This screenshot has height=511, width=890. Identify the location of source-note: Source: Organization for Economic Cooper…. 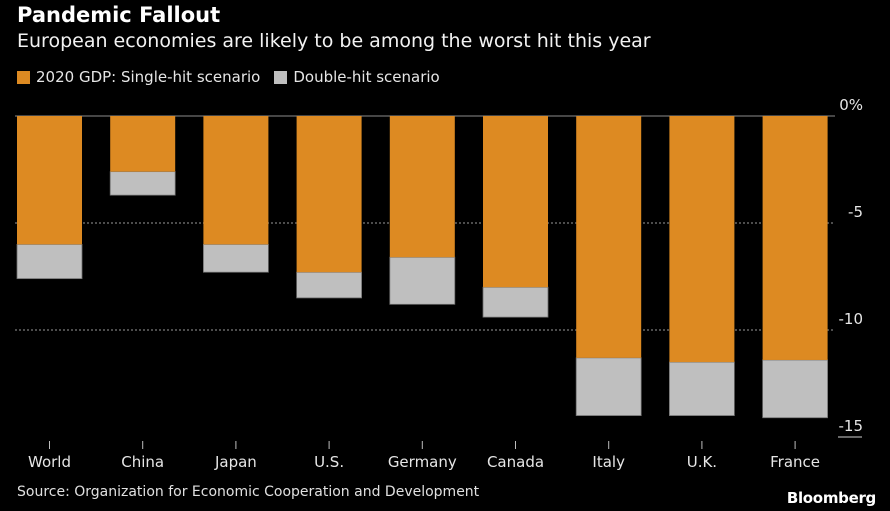
(248, 492).